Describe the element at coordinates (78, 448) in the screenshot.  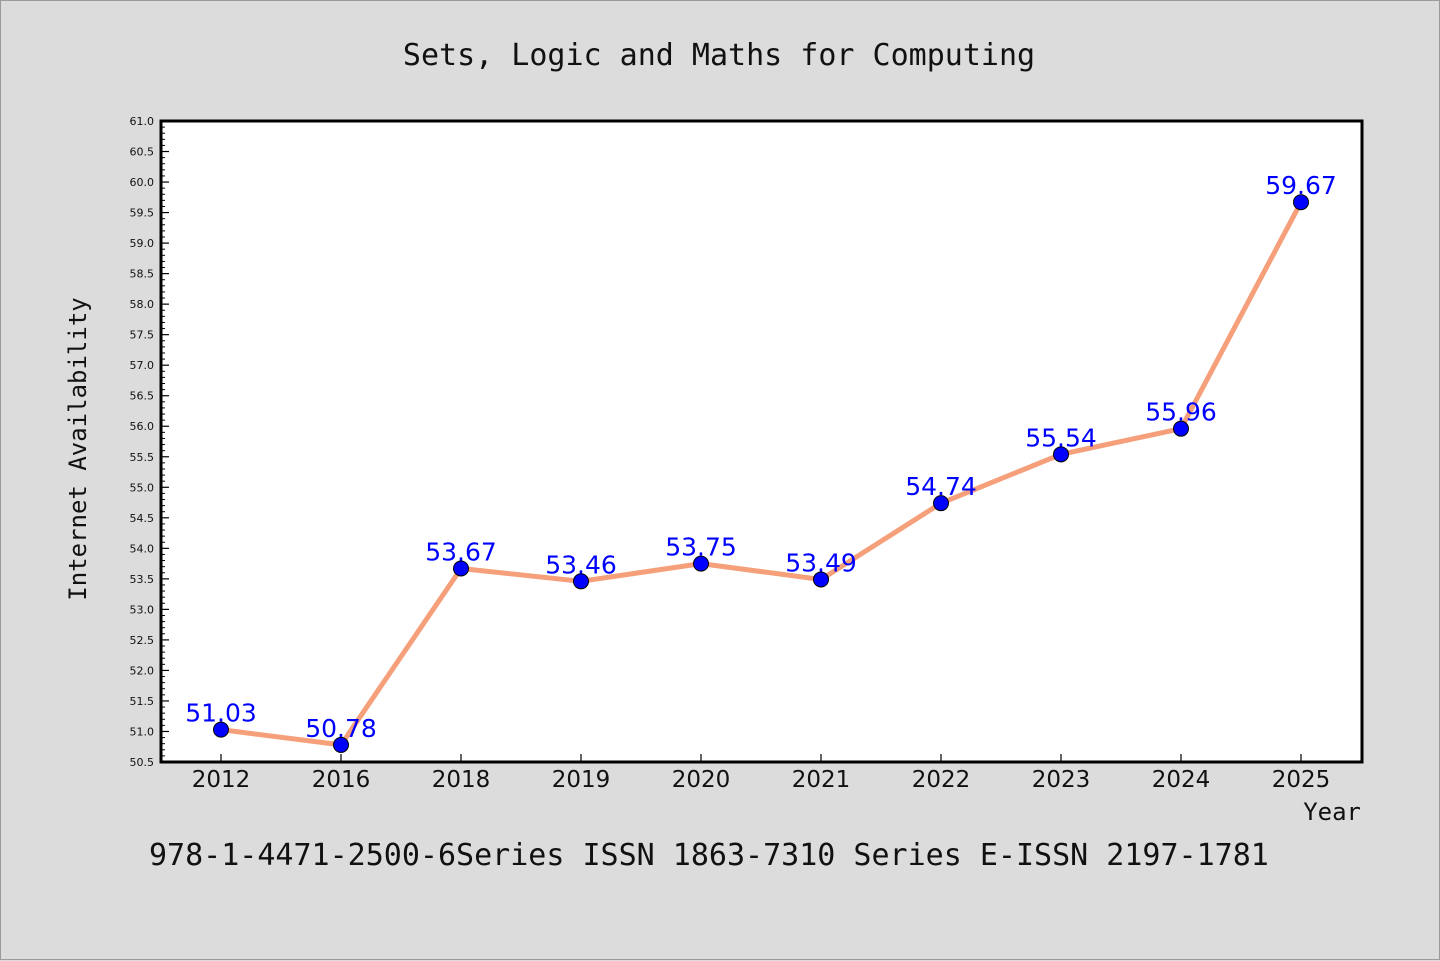
I see `y-axis-label: Internet Availability` at that location.